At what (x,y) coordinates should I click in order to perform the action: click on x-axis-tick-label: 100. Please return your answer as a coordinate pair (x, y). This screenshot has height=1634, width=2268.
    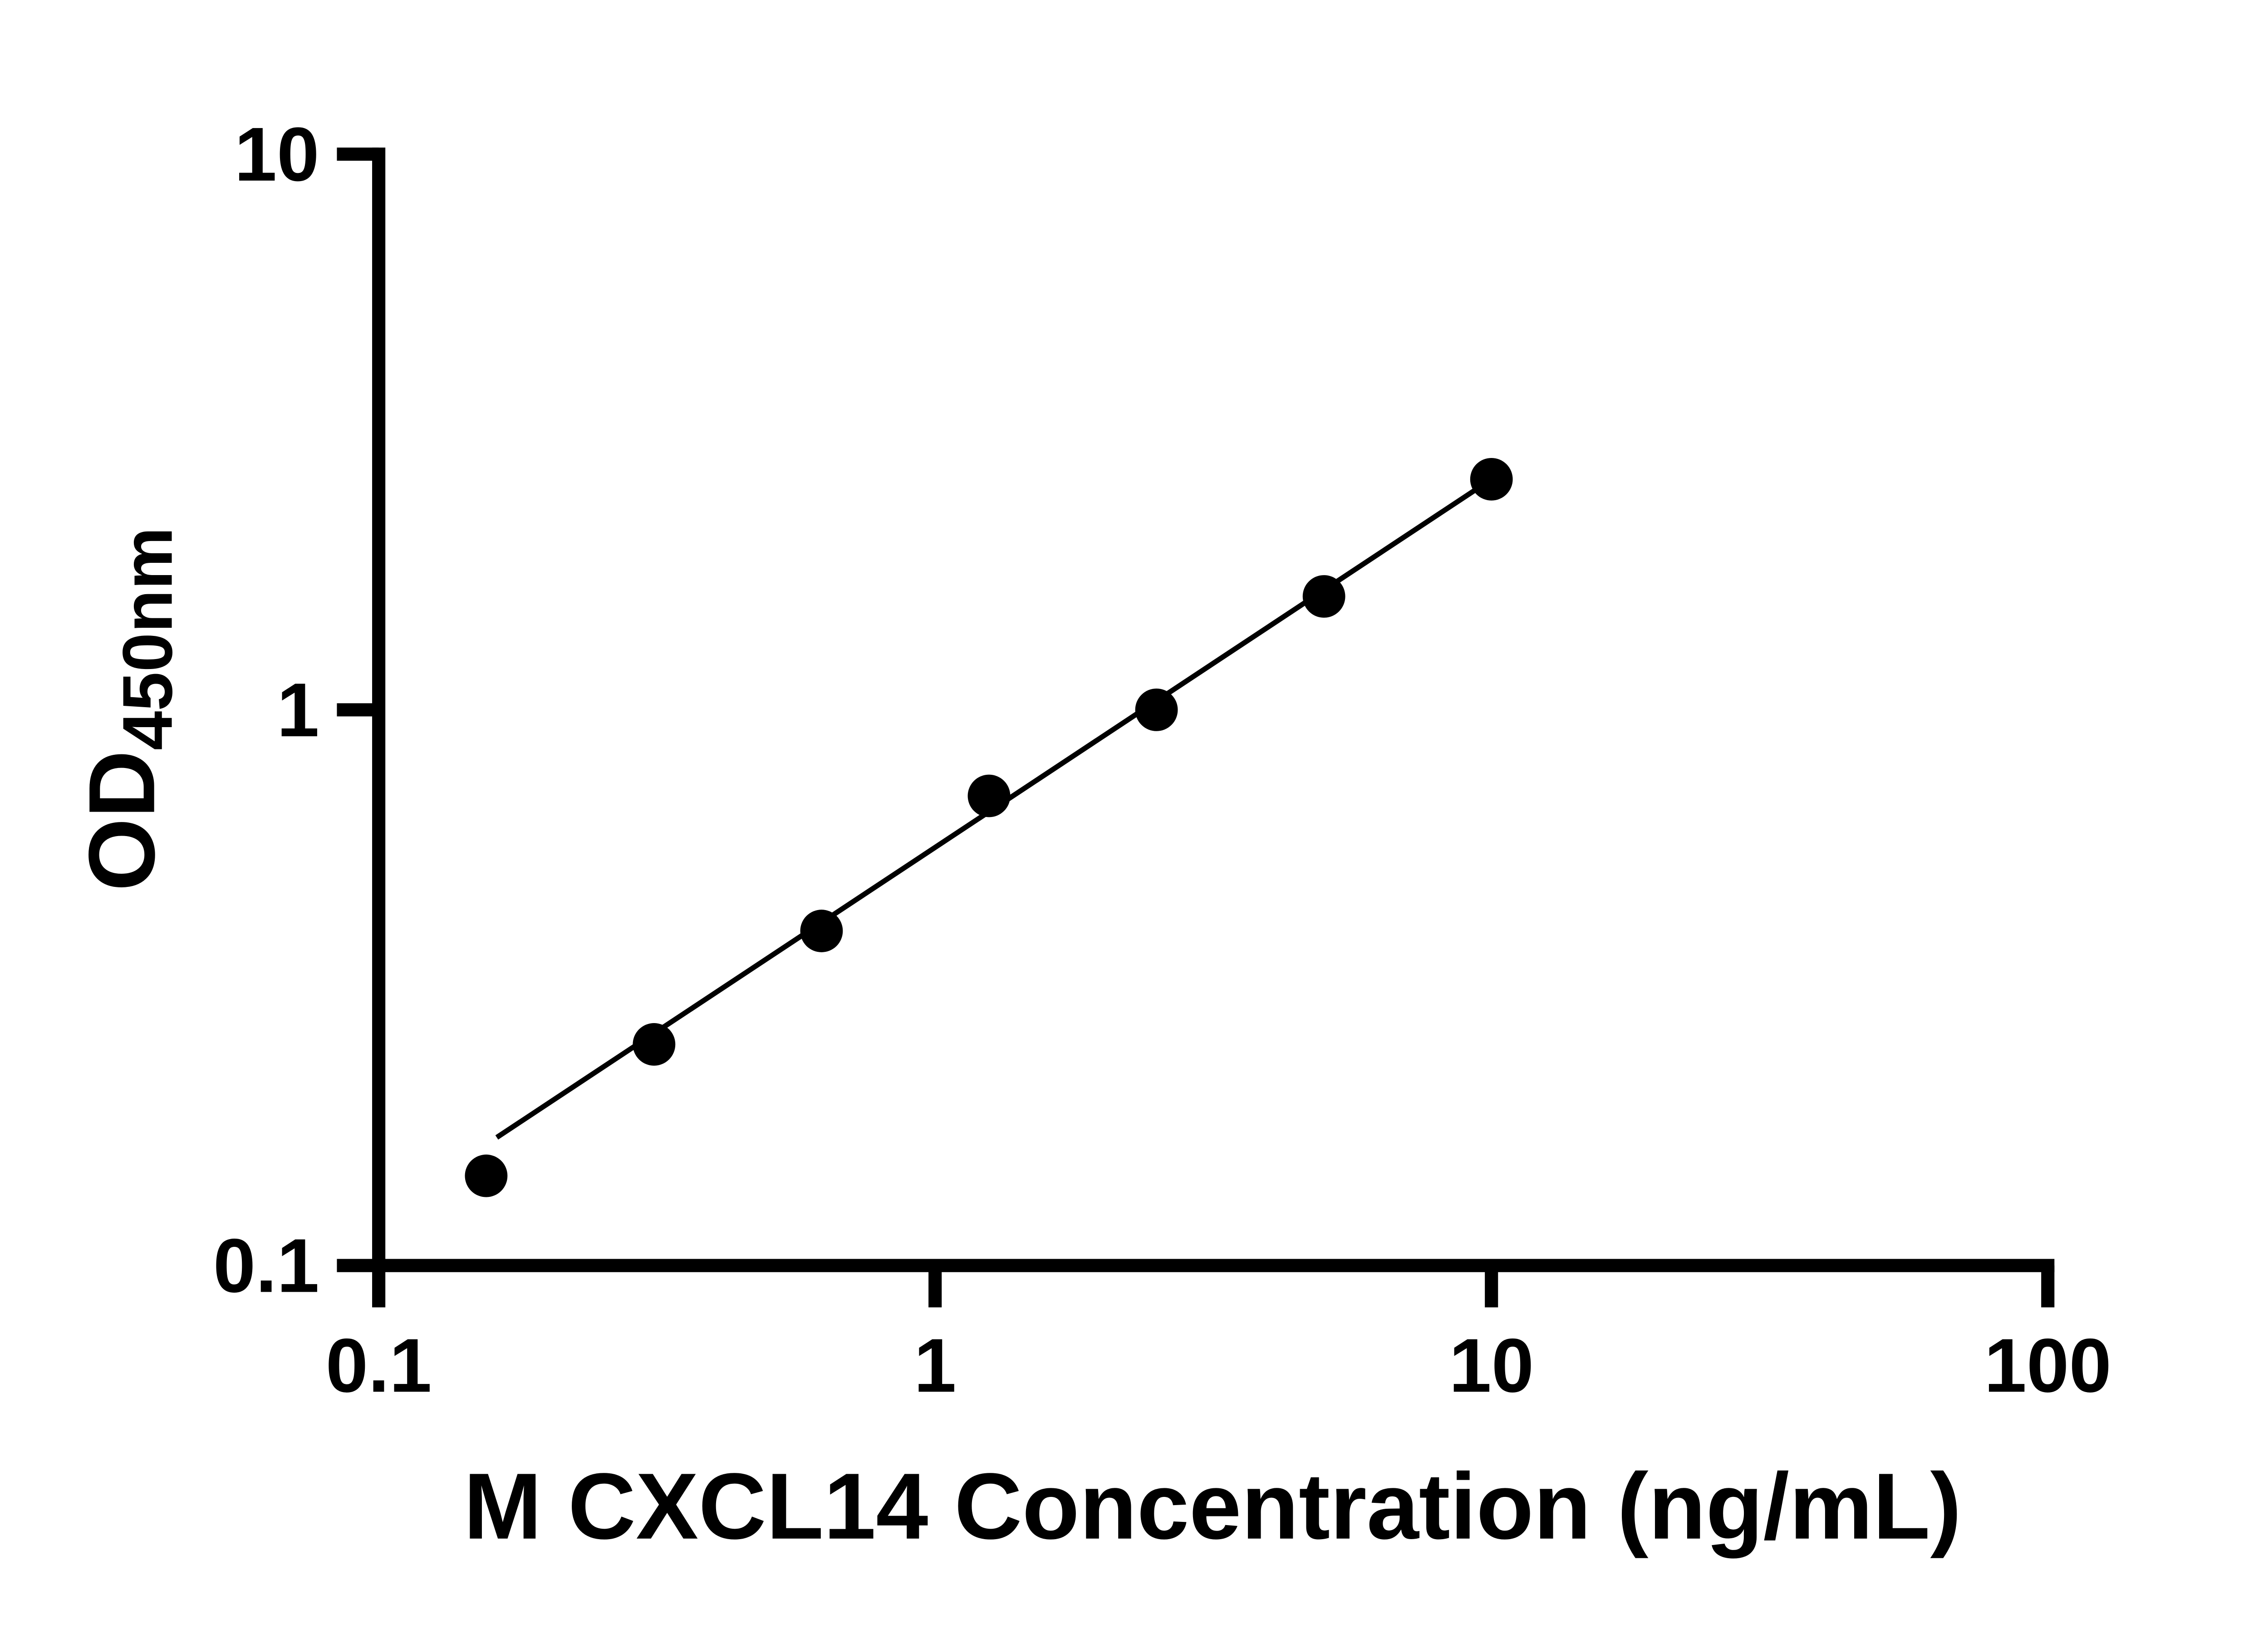
    Looking at the image, I should click on (2047, 1365).